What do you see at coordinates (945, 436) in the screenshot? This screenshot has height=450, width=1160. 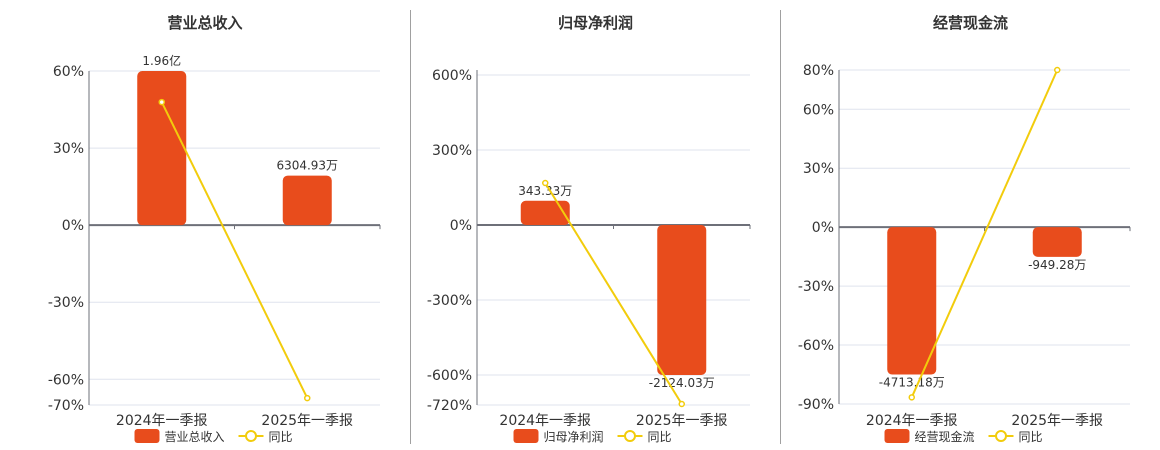 I see `legend-bar-label: 经营现金流` at bounding box center [945, 436].